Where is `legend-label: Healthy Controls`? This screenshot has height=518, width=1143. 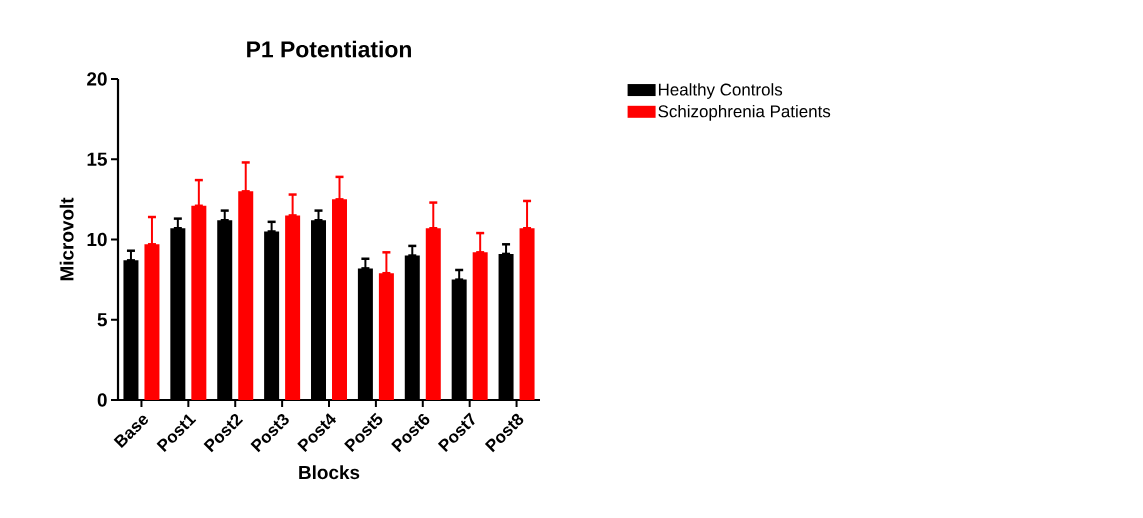 legend-label: Healthy Controls is located at coordinates (720, 91).